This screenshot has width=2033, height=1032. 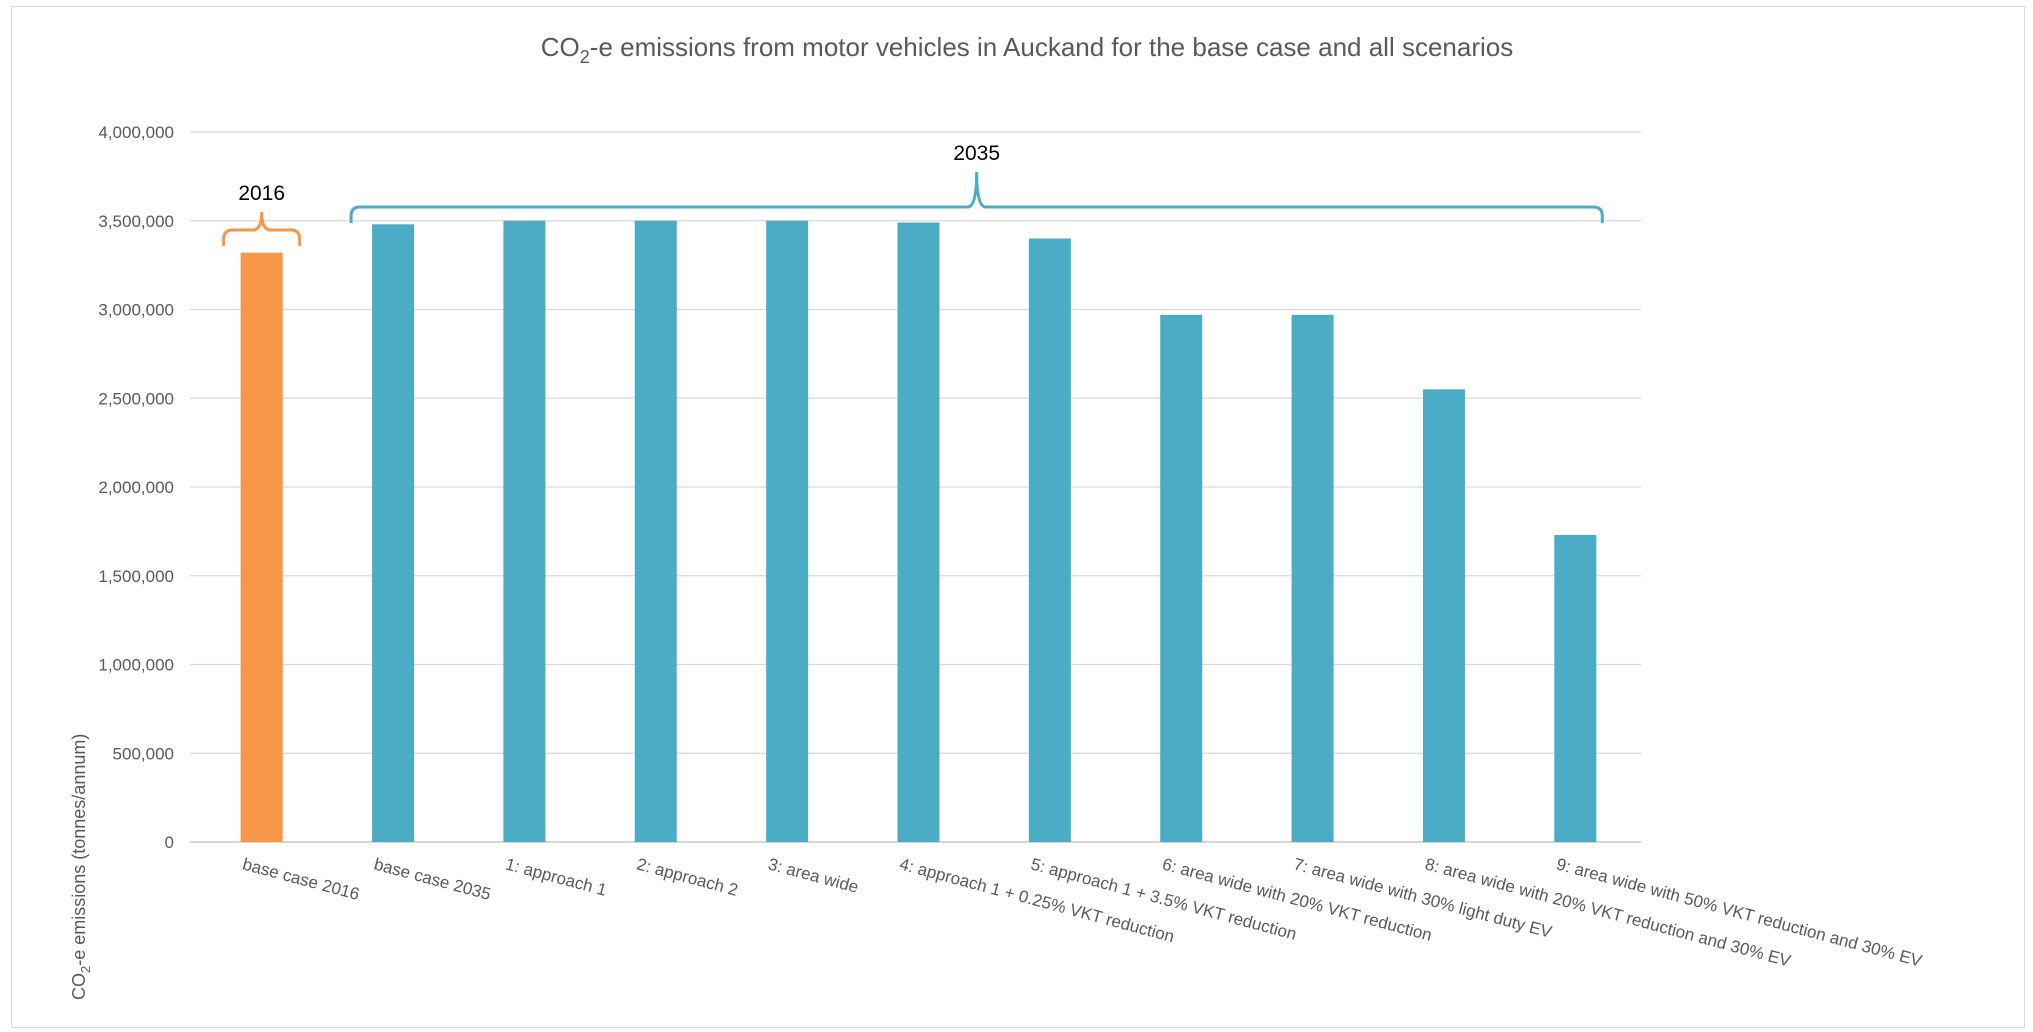 What do you see at coordinates (169, 842) in the screenshot?
I see `y-tick-label: 0` at bounding box center [169, 842].